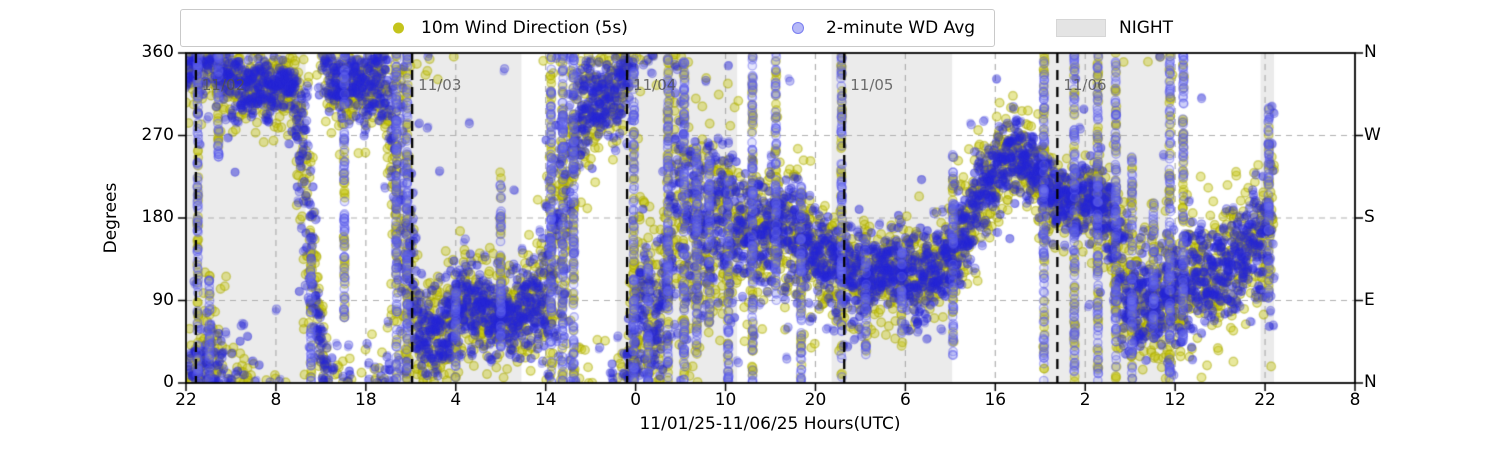 Image resolution: width=1500 pixels, height=450 pixels. I want to click on x-tick-label: 14, so click(545, 400).